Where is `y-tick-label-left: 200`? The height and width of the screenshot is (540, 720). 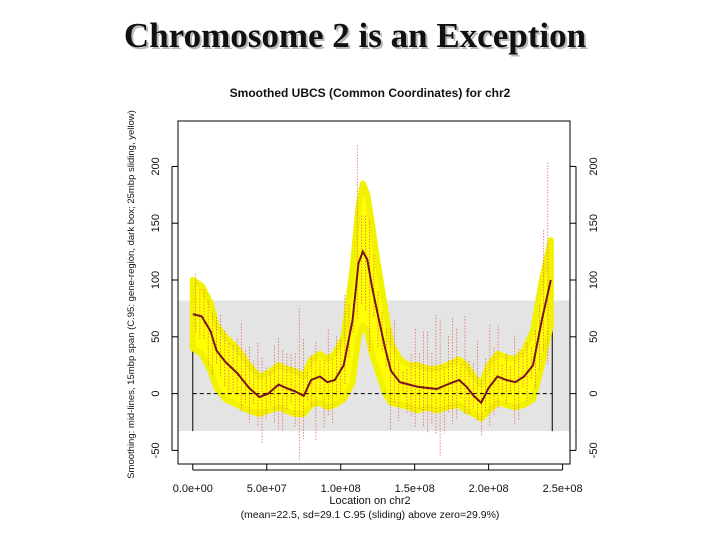
y-tick-label-left: 200 is located at coordinates (156, 166).